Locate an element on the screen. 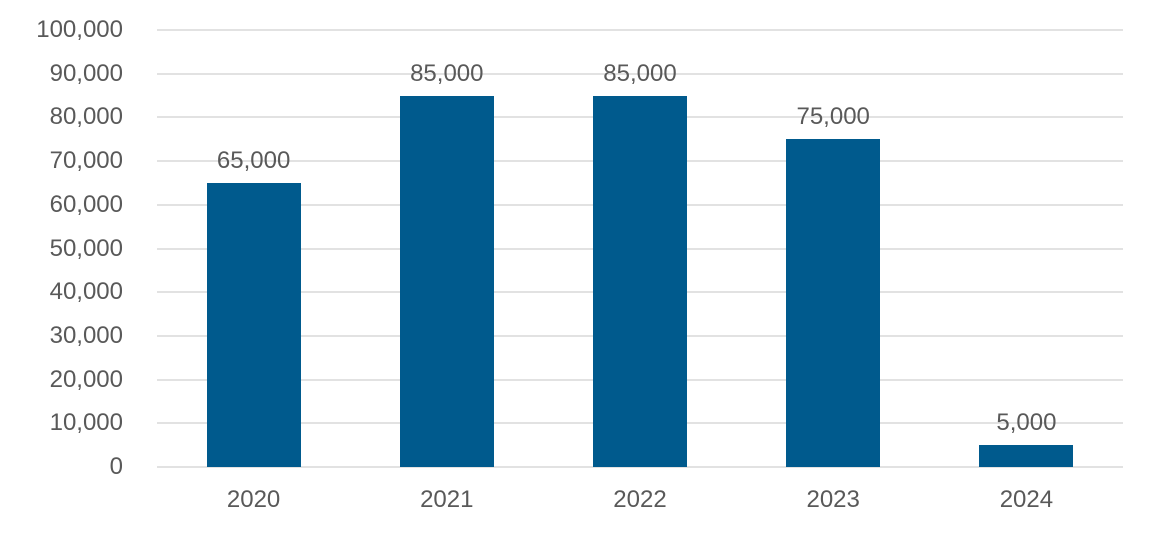 The image size is (1152, 548). y-tick-label: 90,000 is located at coordinates (86, 73).